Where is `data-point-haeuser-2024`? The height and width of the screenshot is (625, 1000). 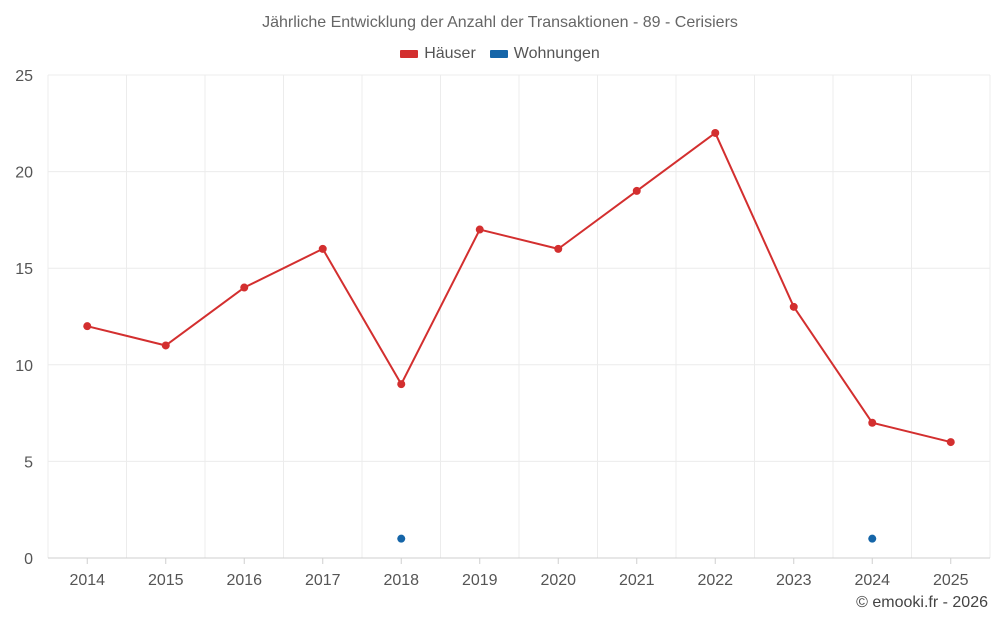 data-point-haeuser-2024 is located at coordinates (872, 422).